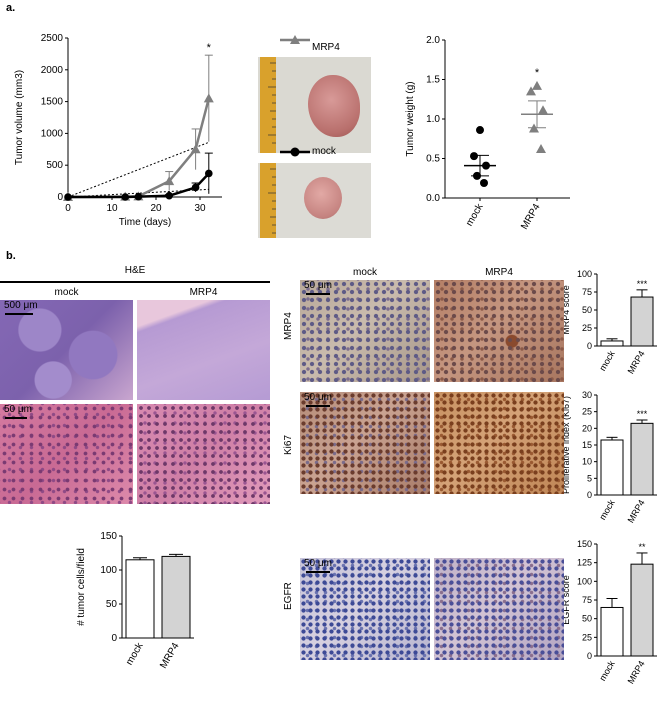 This screenshot has height=703, width=671. What do you see at coordinates (587, 445) in the screenshot?
I see `y-tick-label: 15` at bounding box center [587, 445].